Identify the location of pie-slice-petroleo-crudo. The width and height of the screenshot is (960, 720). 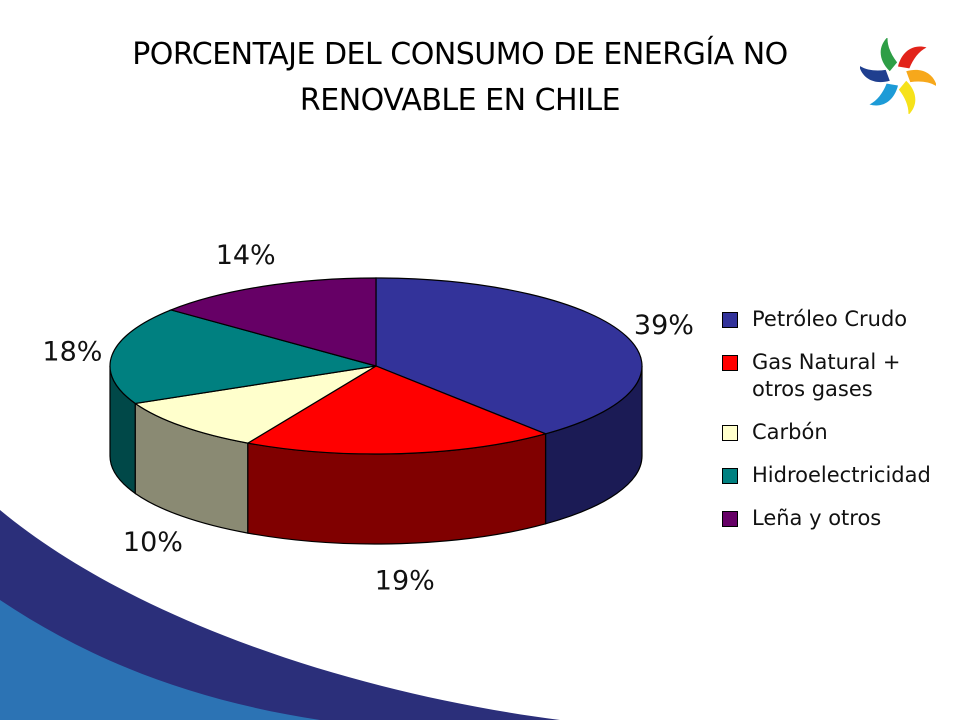
(509, 356).